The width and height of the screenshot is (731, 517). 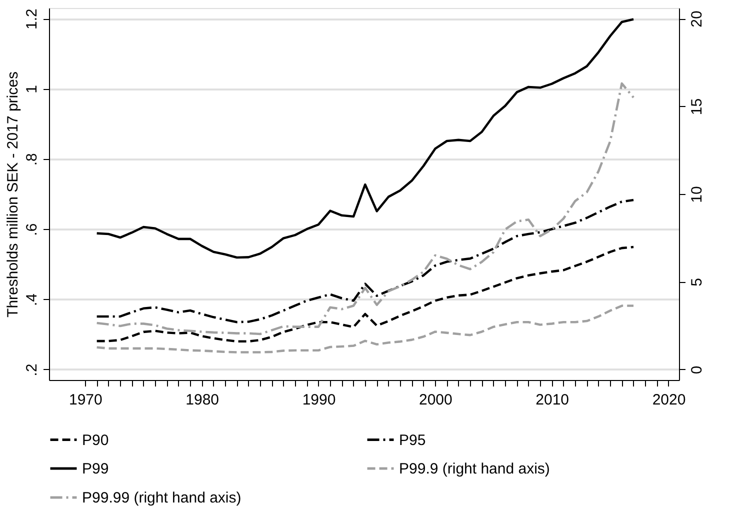 What do you see at coordinates (95, 440) in the screenshot?
I see `legend-label: P90` at bounding box center [95, 440].